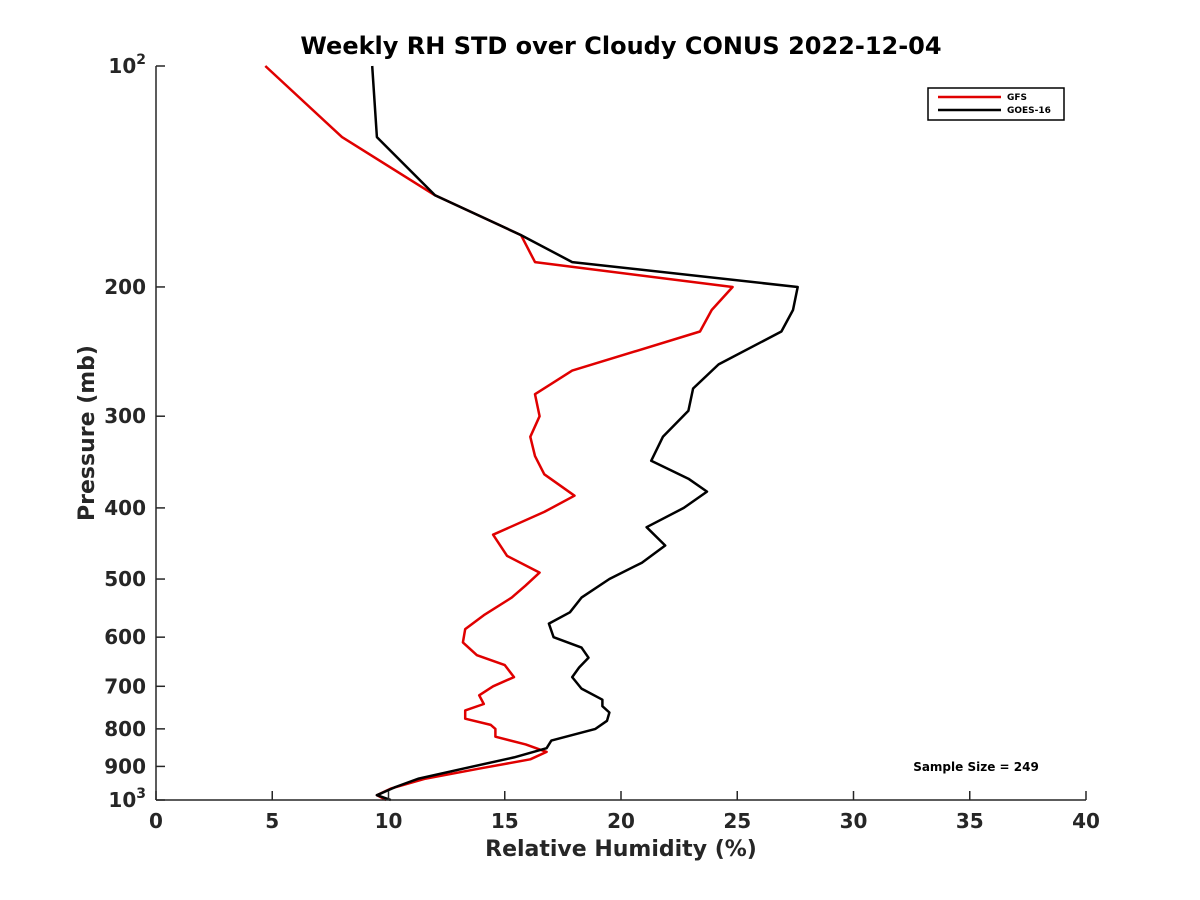 Image resolution: width=1200 pixels, height=900 pixels. I want to click on legend: GFS GOES-16, so click(996, 104).